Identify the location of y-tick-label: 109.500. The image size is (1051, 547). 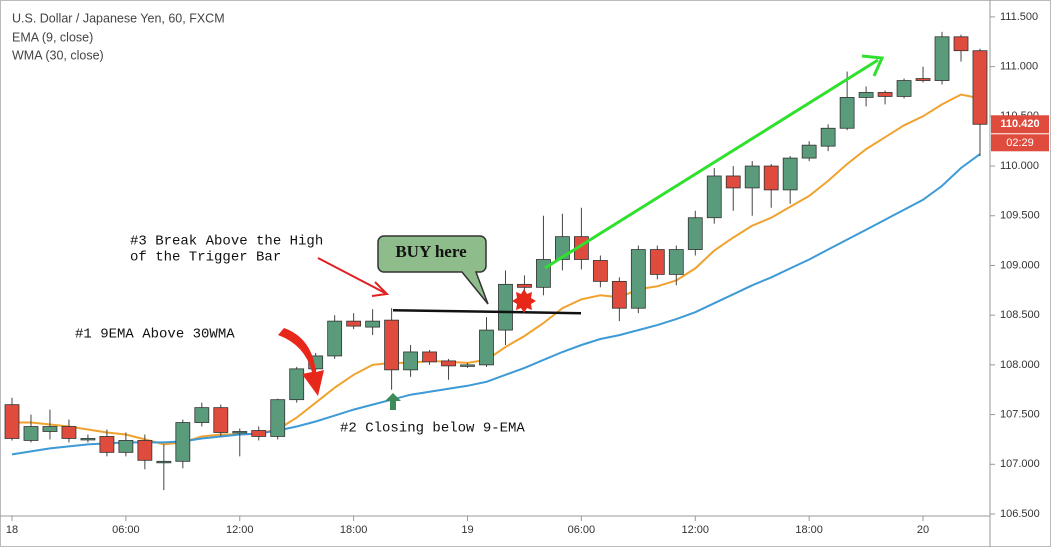
(1020, 216).